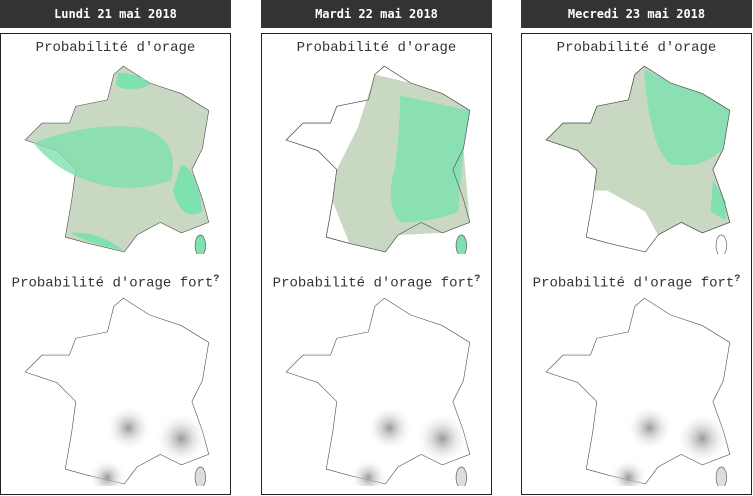 Image resolution: width=753 pixels, height=496 pixels. I want to click on day-header: Lundi 21 mai 2018, so click(115, 14).